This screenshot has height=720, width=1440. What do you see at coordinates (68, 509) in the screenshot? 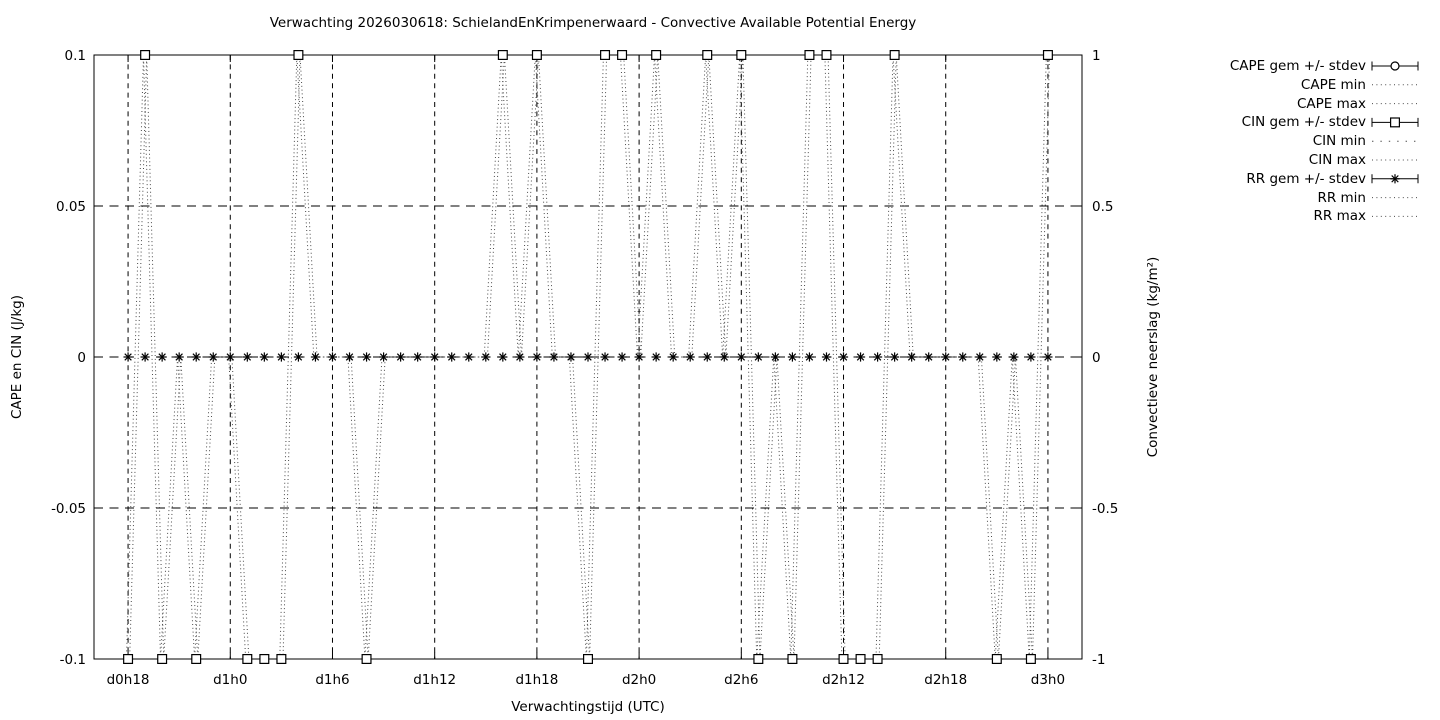
I see `y-tick-label-left: -0.05` at bounding box center [68, 509].